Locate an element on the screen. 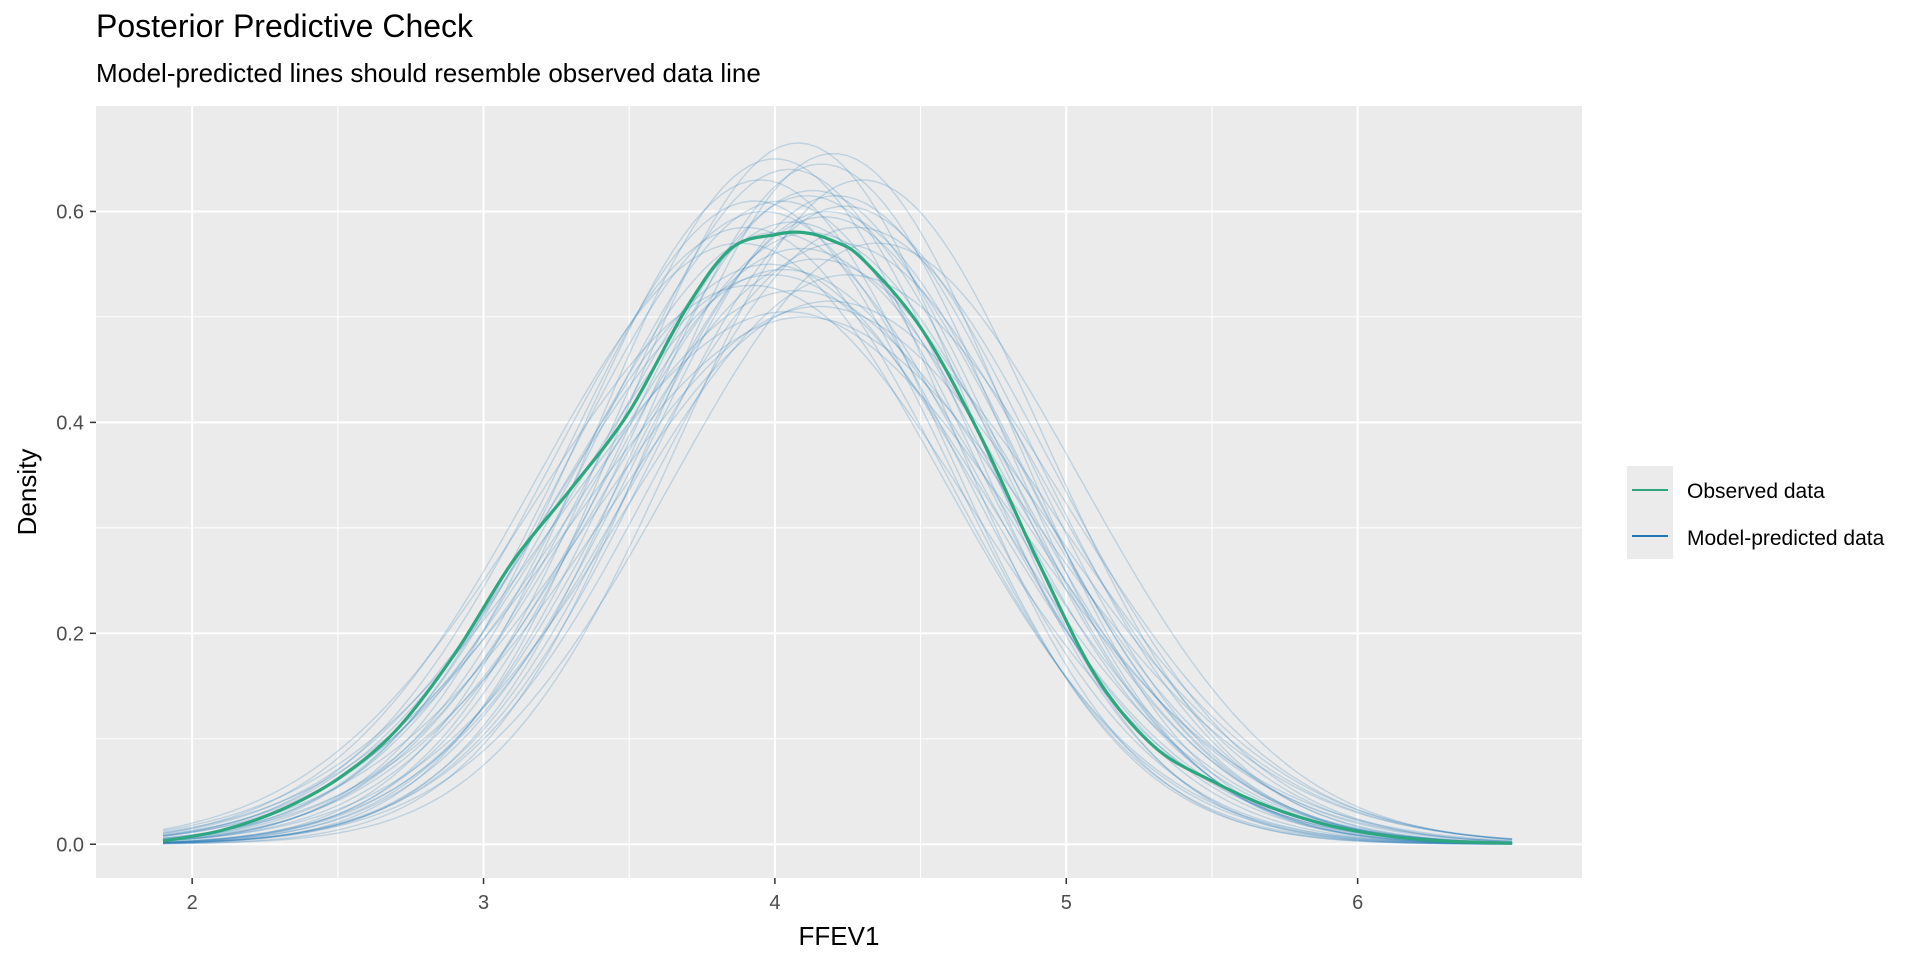 The image size is (1920, 960). legend: Observed data Model-predicted data is located at coordinates (1756, 512).